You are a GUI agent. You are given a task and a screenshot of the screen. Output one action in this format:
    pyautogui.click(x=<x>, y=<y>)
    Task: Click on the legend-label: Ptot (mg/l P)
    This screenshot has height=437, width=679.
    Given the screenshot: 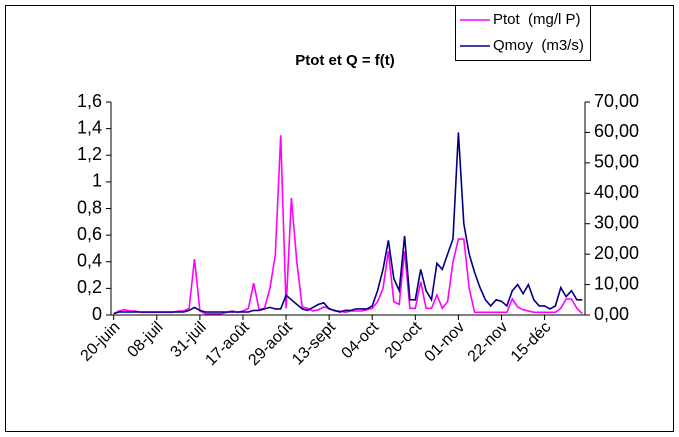 What is the action you would take?
    pyautogui.click(x=537, y=19)
    